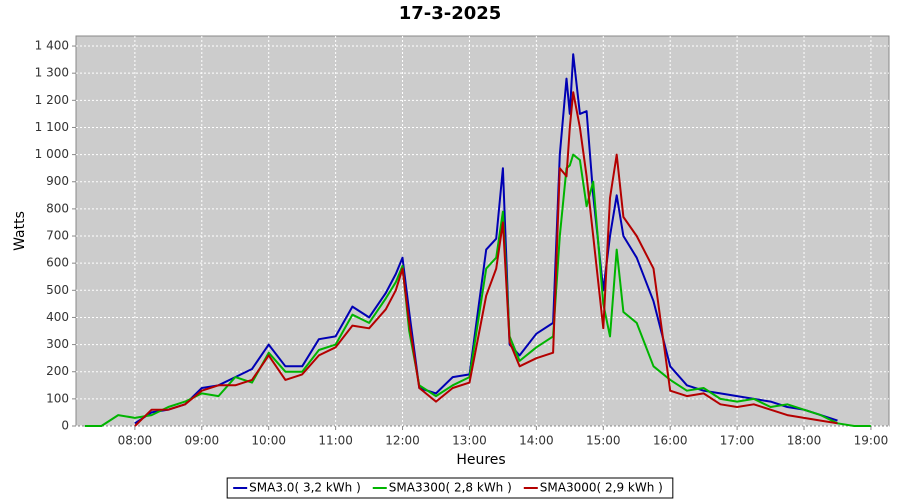  What do you see at coordinates (268, 441) in the screenshot?
I see `x-tick-label: 10:00` at bounding box center [268, 441].